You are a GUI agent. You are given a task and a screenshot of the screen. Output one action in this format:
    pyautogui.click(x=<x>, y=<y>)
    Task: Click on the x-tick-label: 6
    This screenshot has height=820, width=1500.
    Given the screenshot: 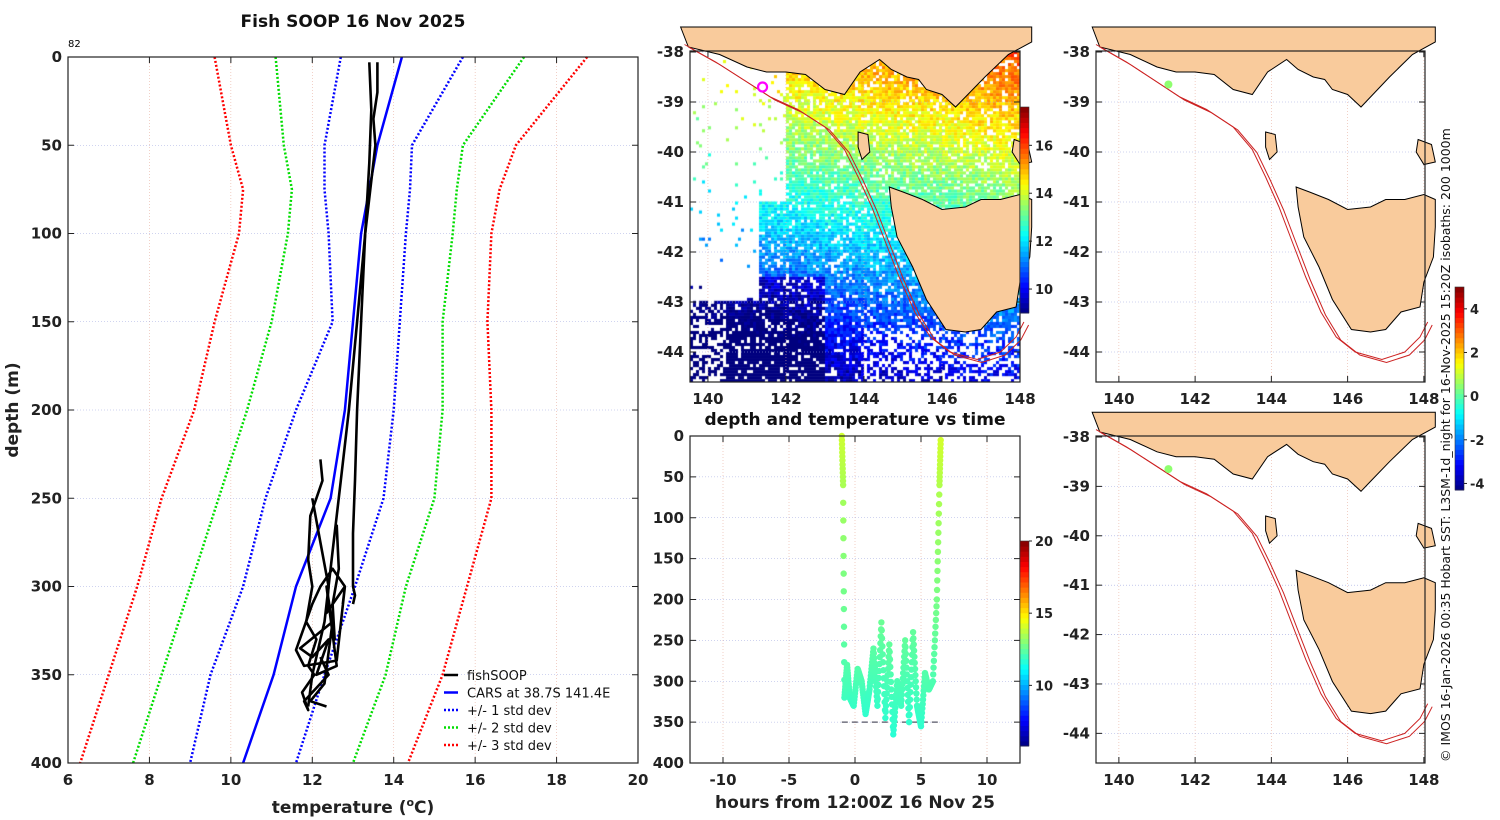 What is the action you would take?
    pyautogui.click(x=68, y=780)
    